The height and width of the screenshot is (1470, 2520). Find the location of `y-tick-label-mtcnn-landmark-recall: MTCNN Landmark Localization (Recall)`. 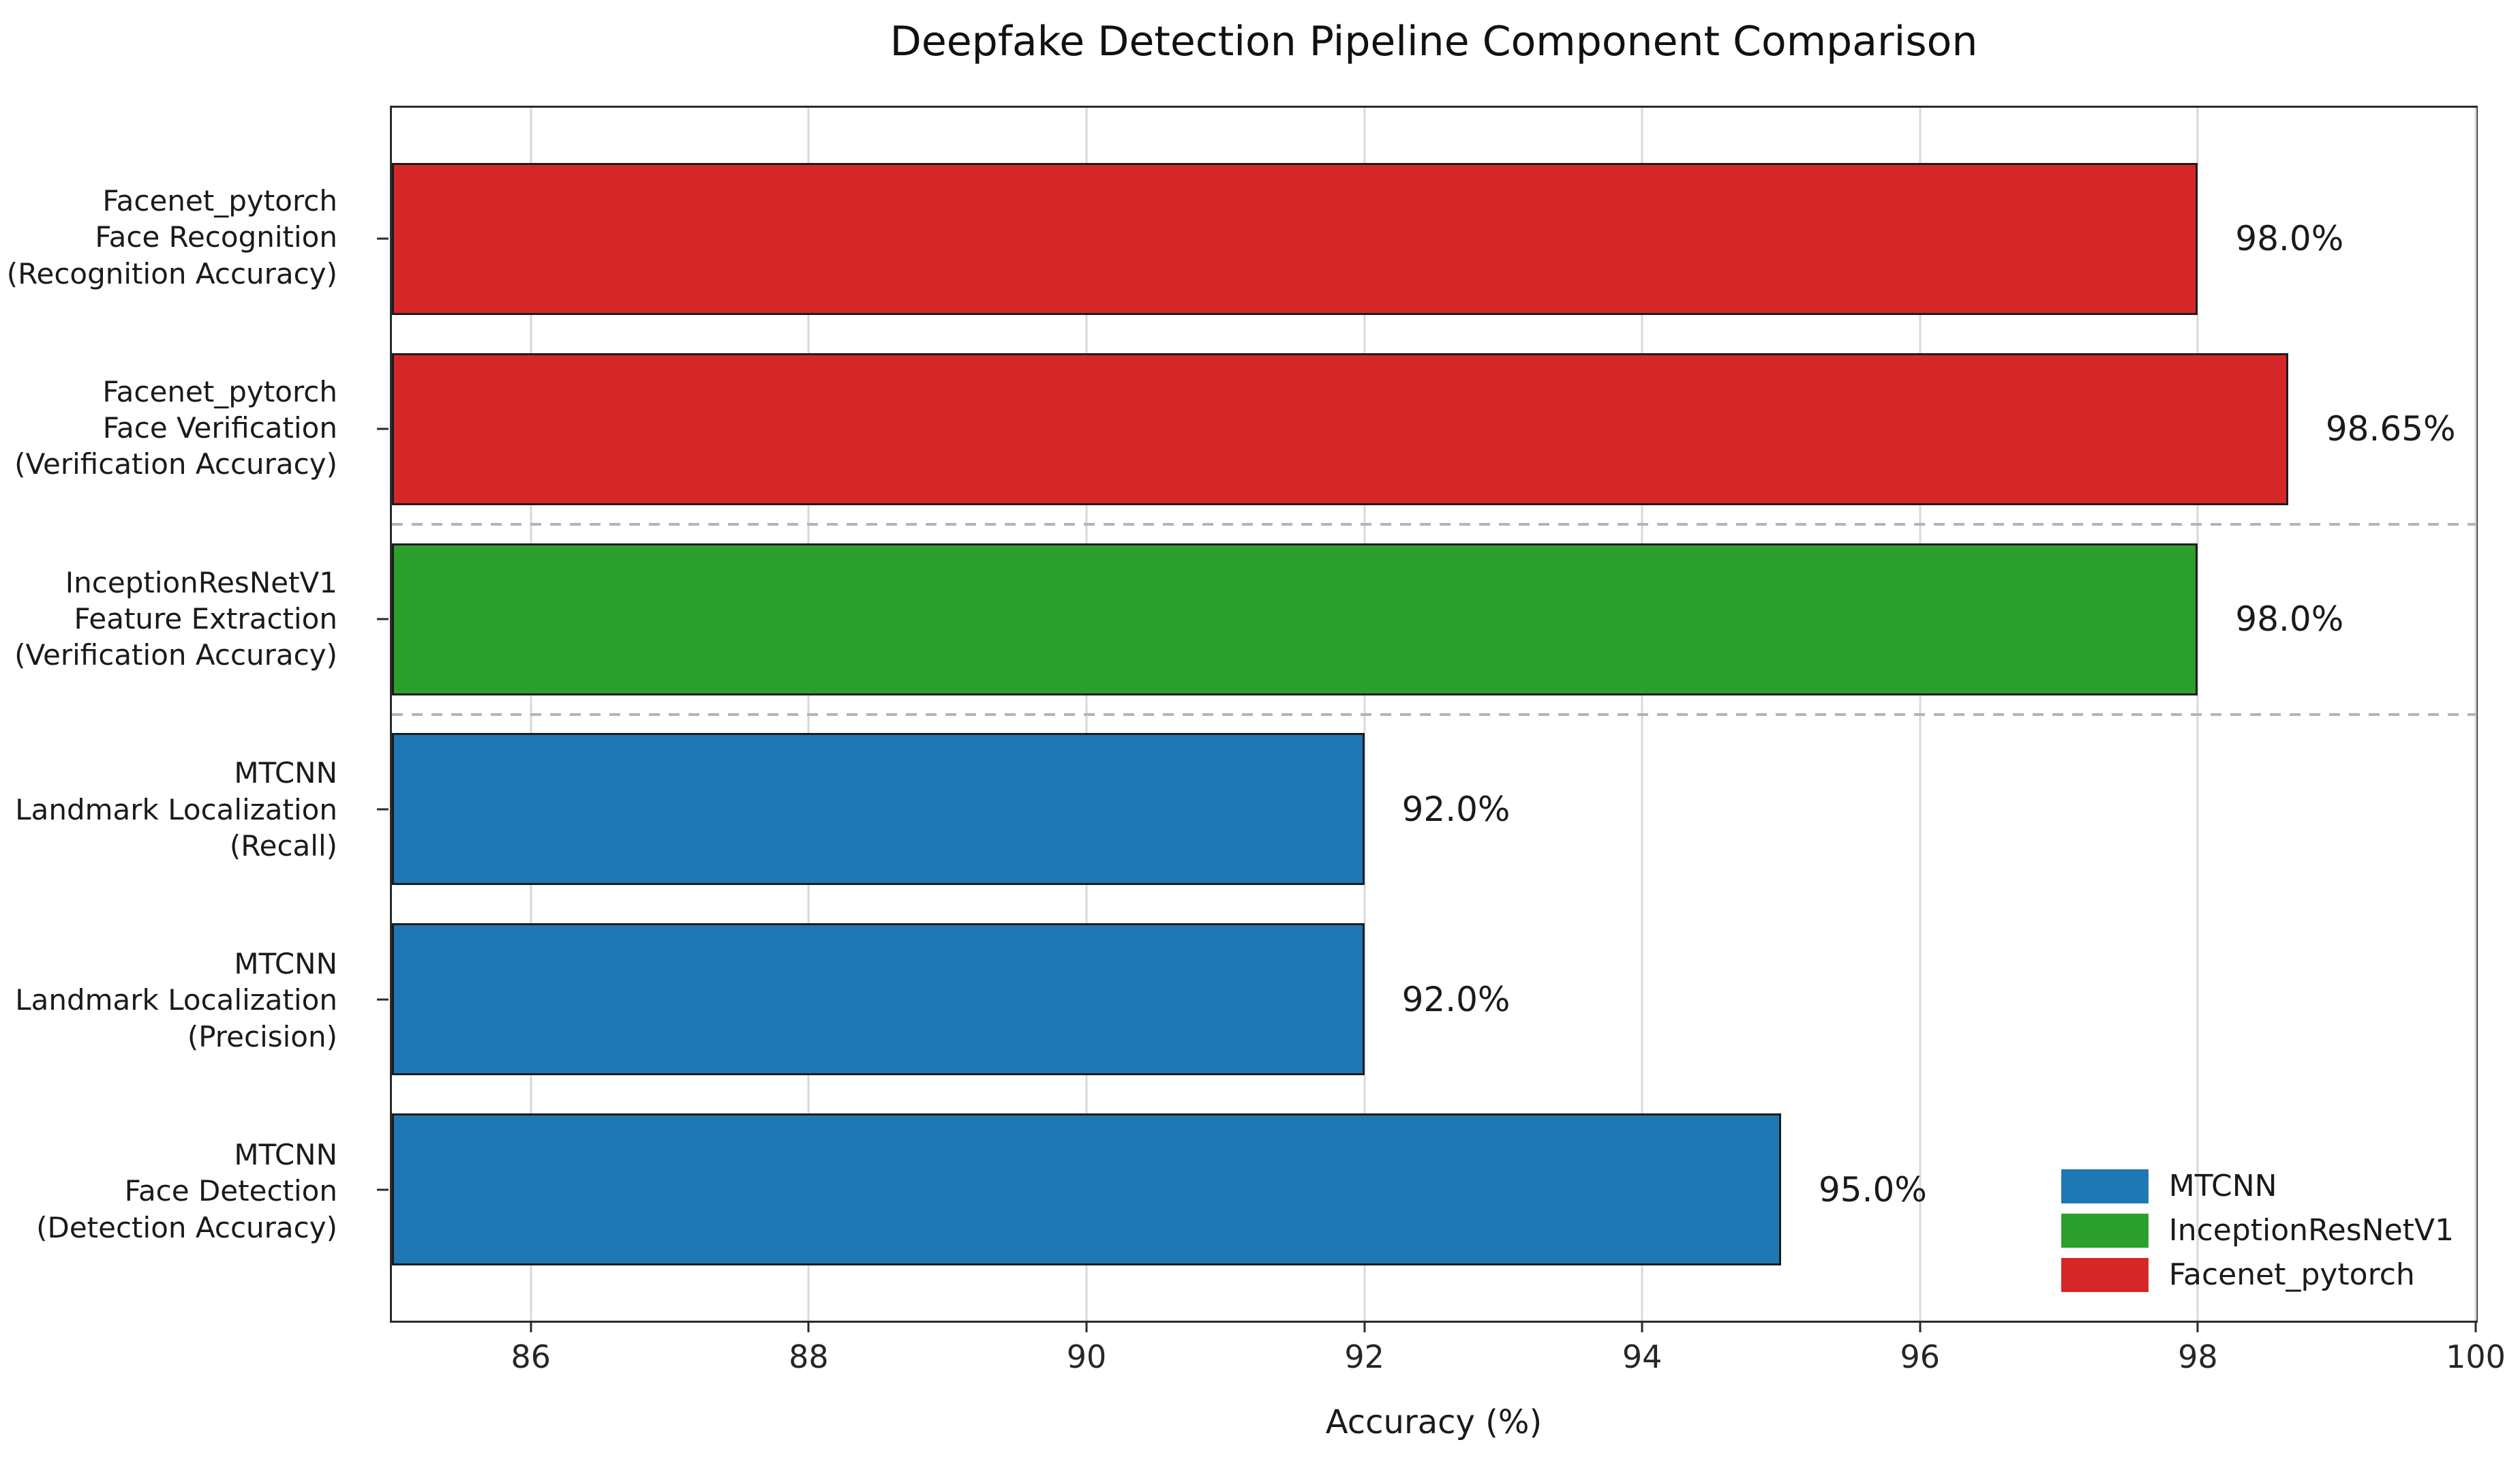

y-tick-label-mtcnn-landmark-recall: MTCNN Landmark Localization (Recall) is located at coordinates (176, 809).